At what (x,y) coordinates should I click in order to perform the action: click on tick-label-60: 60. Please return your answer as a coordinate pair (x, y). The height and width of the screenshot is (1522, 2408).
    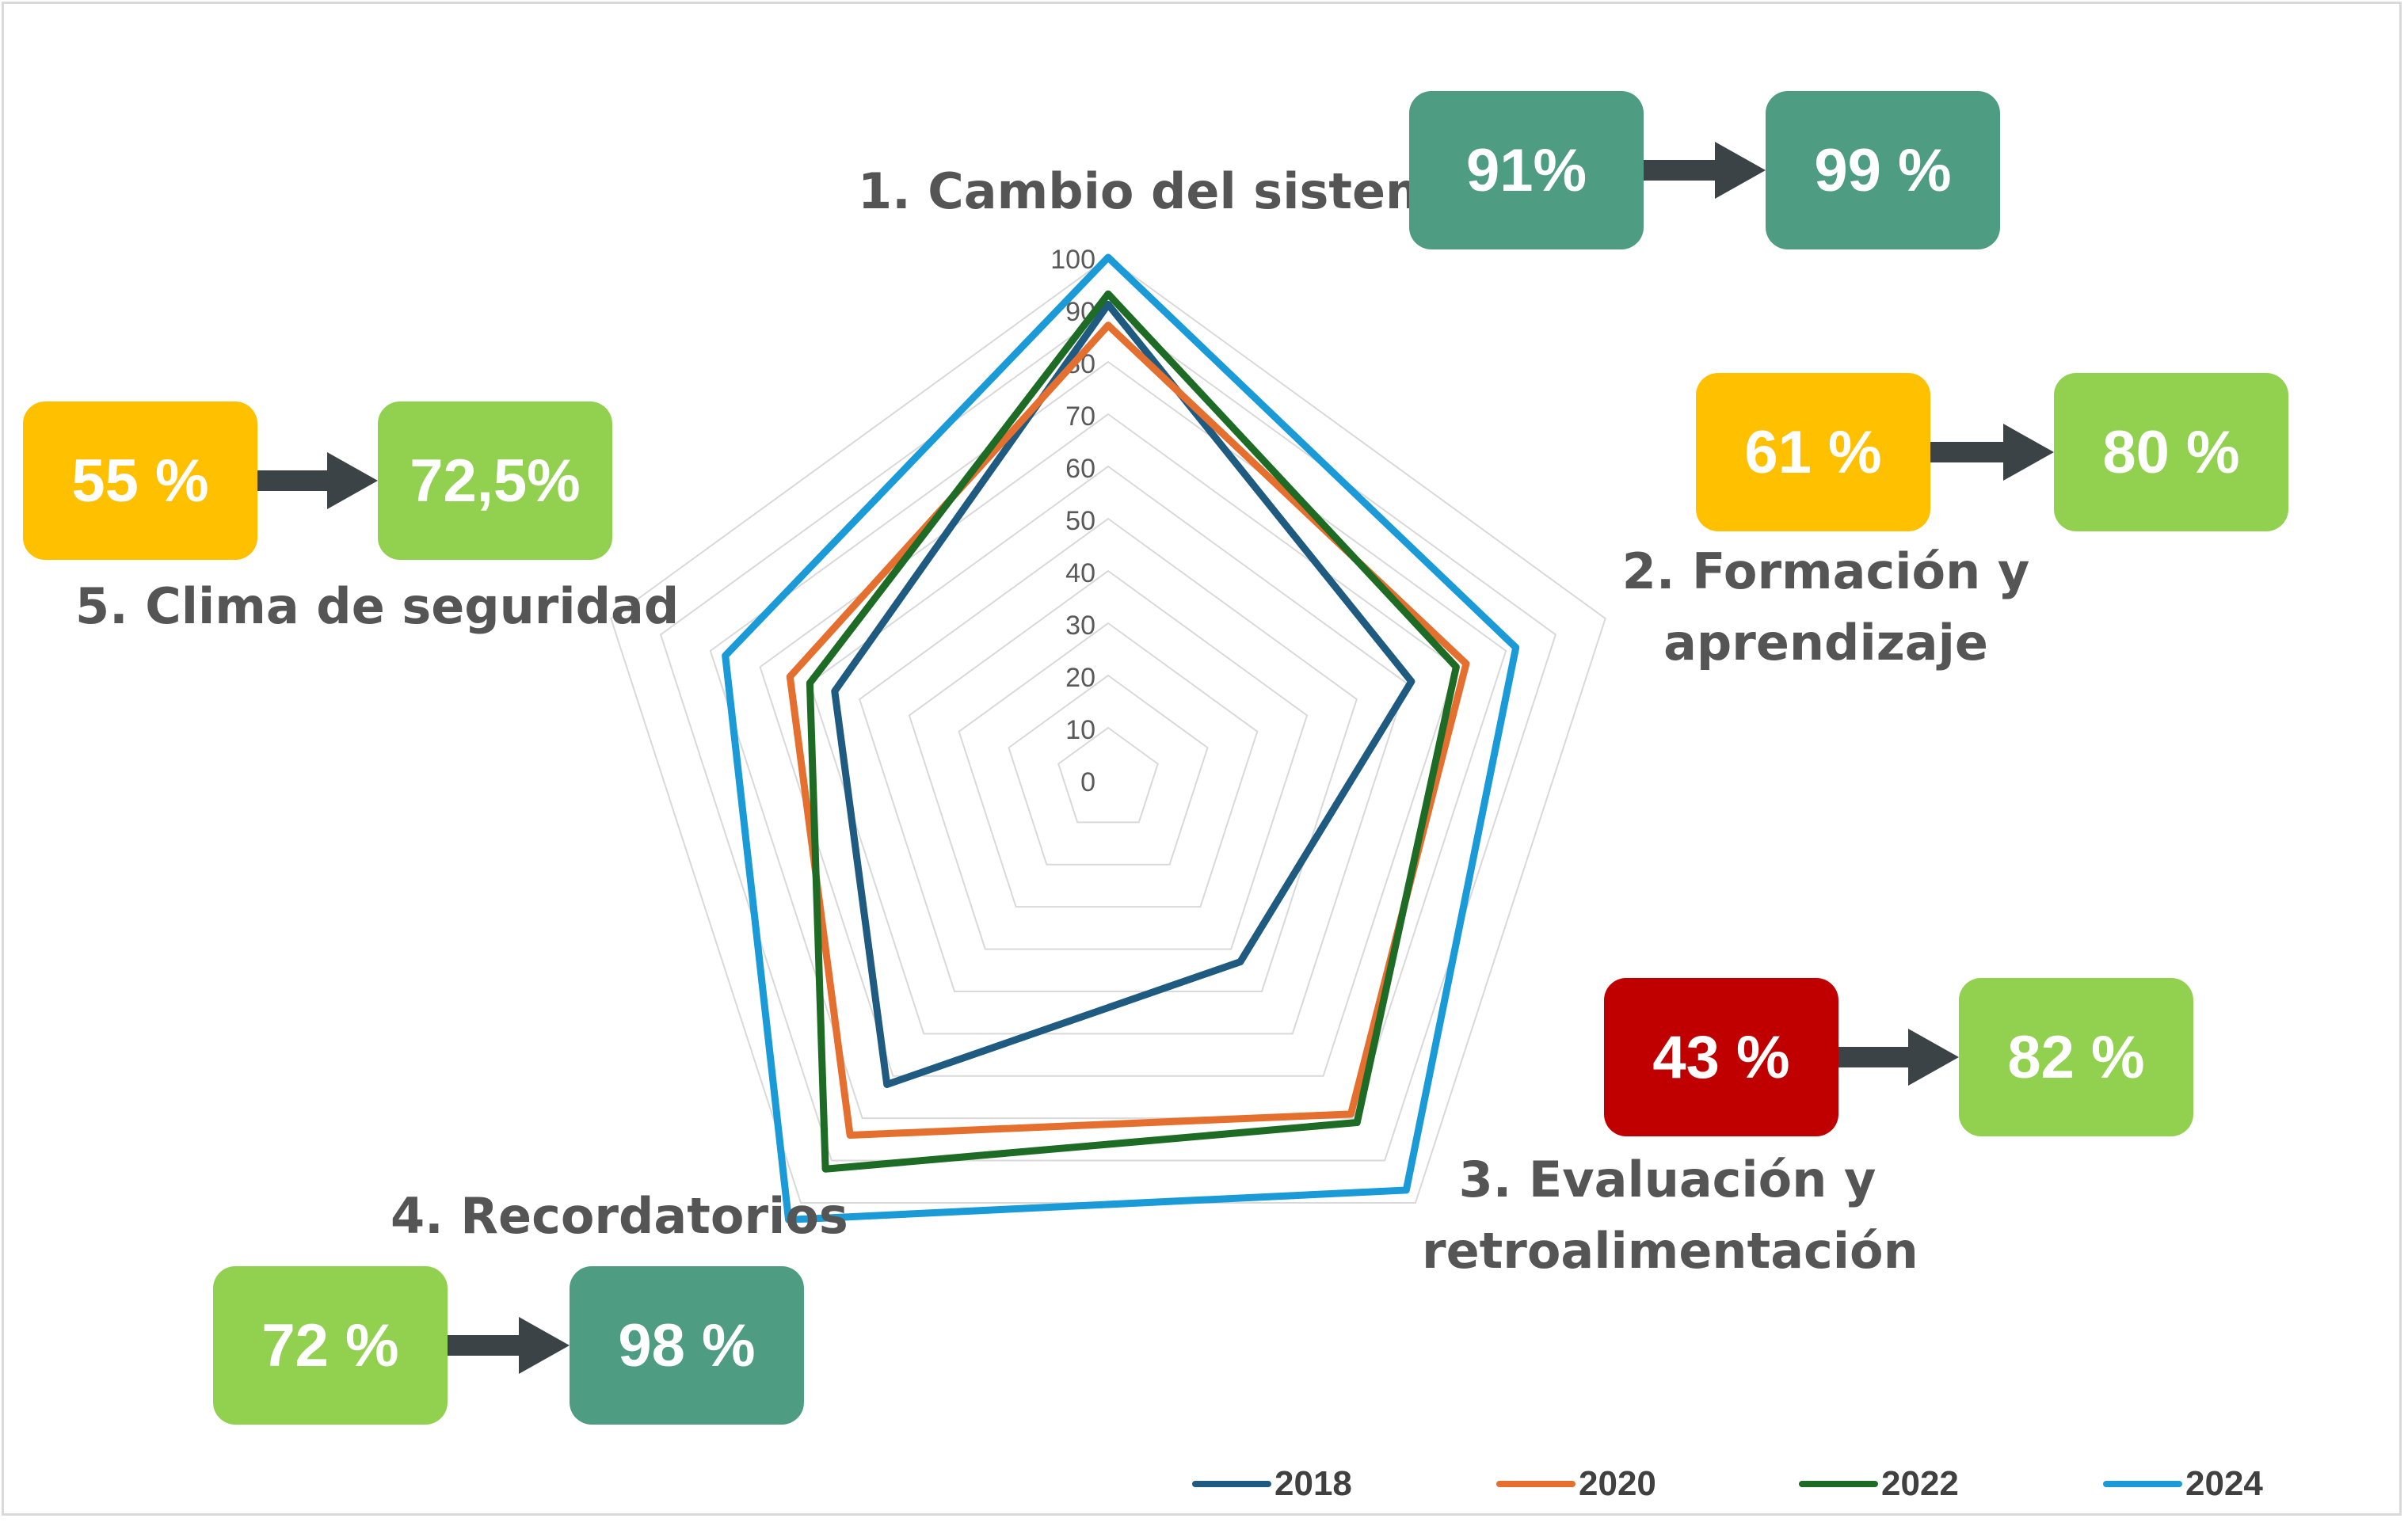
    Looking at the image, I should click on (1080, 469).